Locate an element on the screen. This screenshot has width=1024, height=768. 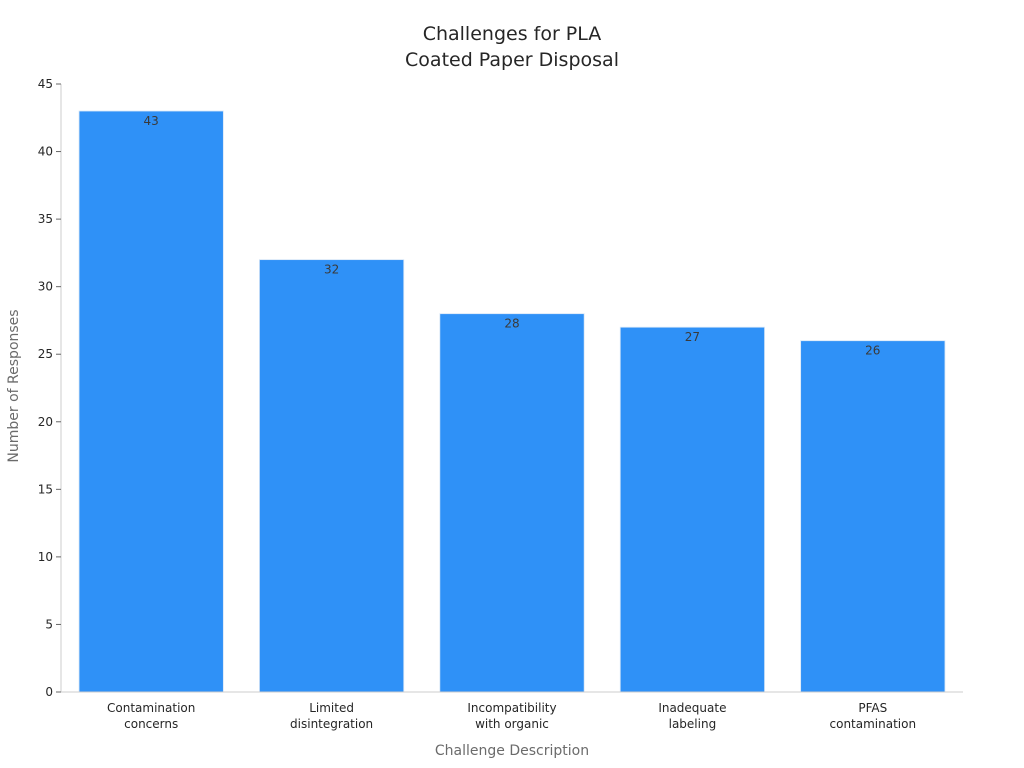
y-tick-label-5: 25 is located at coordinates (45, 354).